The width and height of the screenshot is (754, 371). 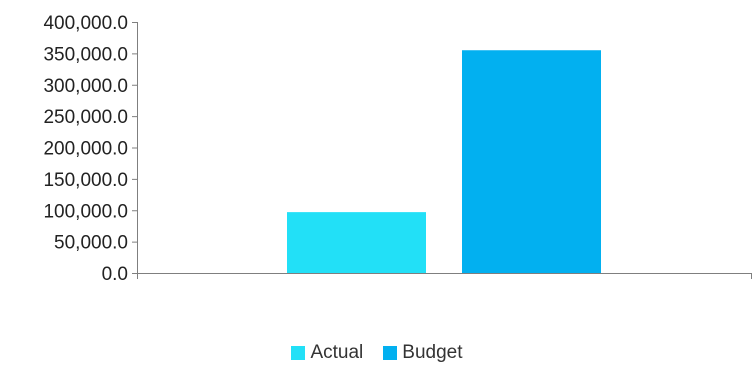 I want to click on y-tick-label: 400,000.0, so click(x=85, y=23).